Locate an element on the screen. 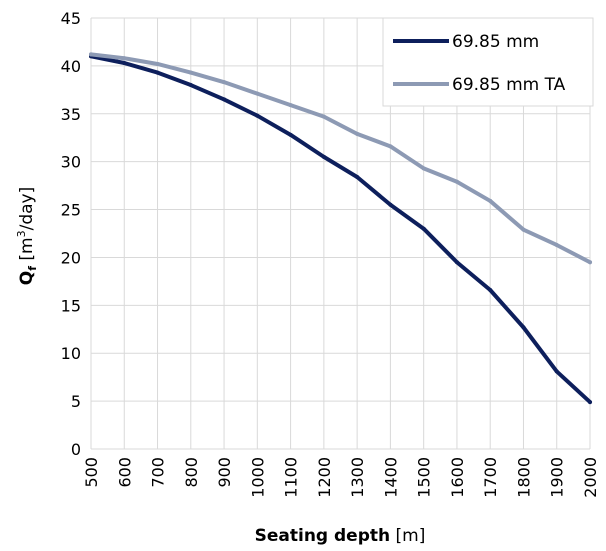 The width and height of the screenshot is (606, 551). y-tick-label: 25 is located at coordinates (71, 210).